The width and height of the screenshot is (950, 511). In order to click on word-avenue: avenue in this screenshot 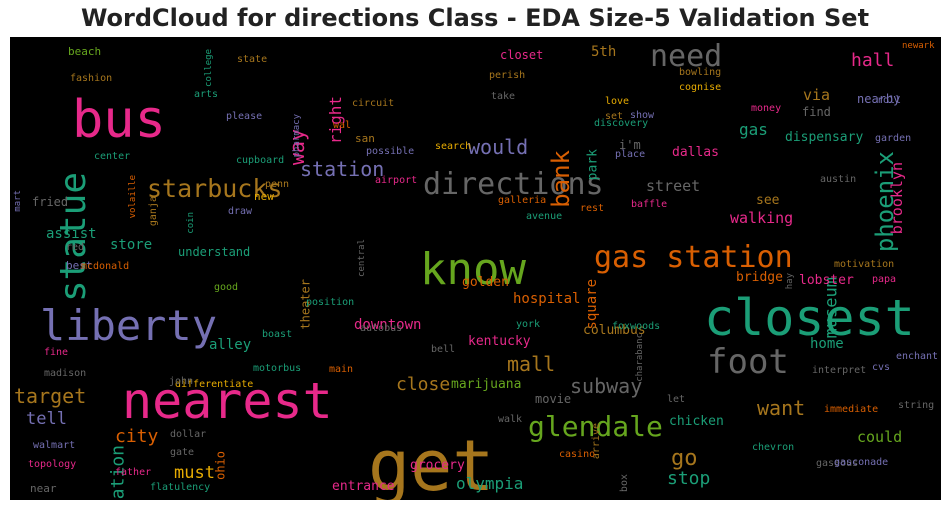, I will do `click(544, 216)`.